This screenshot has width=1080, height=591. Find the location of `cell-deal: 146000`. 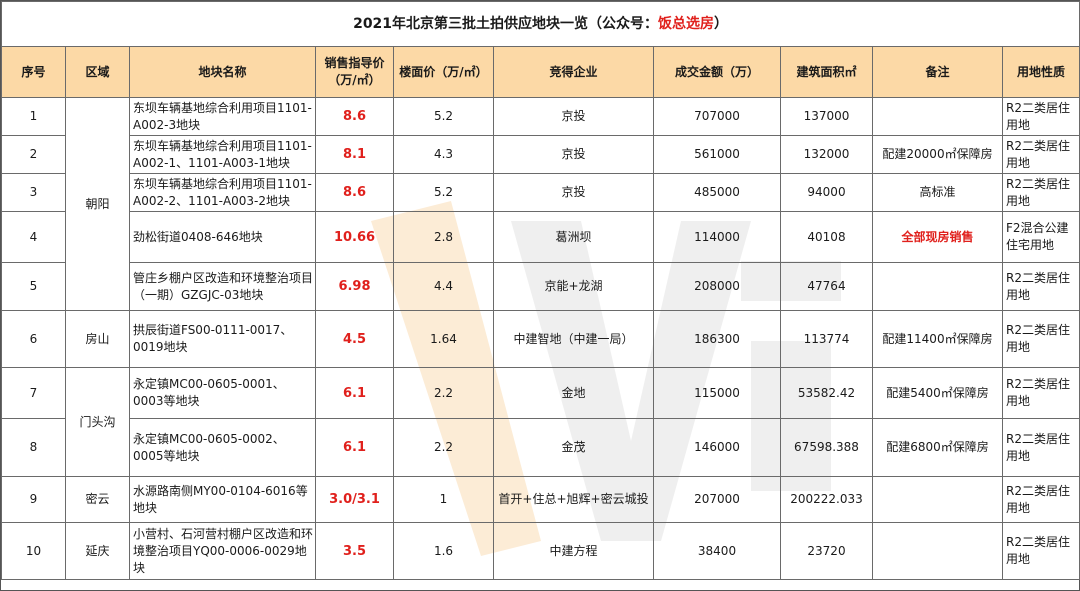

cell-deal: 146000 is located at coordinates (717, 447).